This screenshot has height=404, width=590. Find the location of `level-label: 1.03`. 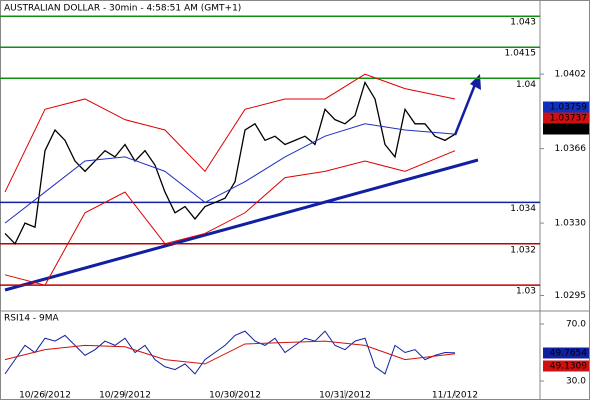

level-label: 1.03 is located at coordinates (526, 292).